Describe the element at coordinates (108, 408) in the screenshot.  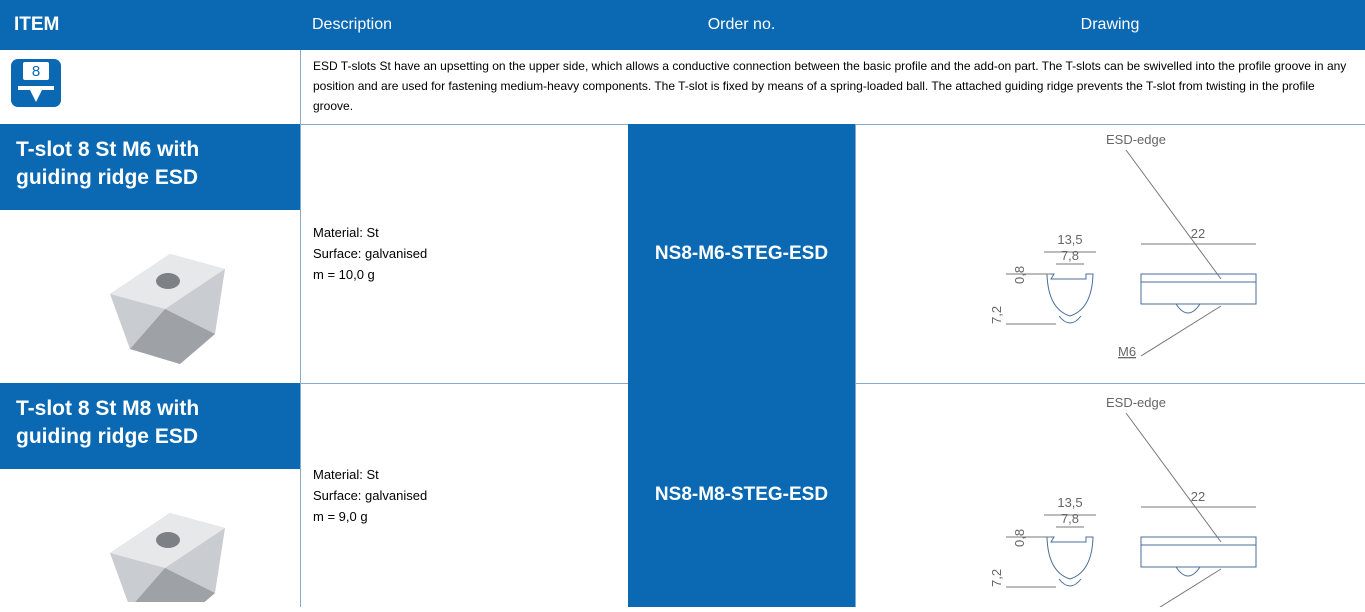
I see `name-line: T-slot 8 St M8 with` at that location.